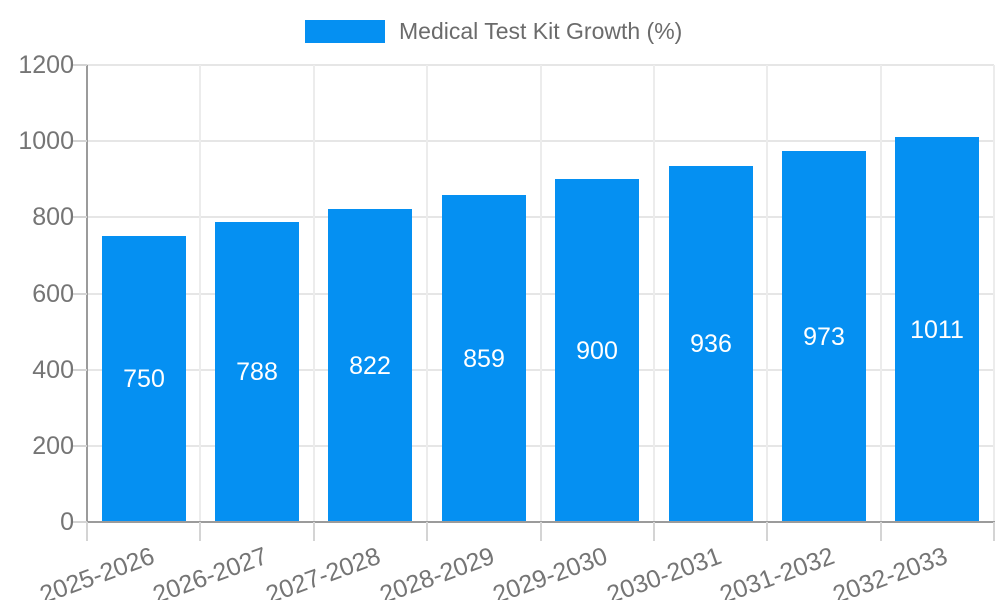 The width and height of the screenshot is (1000, 600). I want to click on bar: 936, so click(711, 344).